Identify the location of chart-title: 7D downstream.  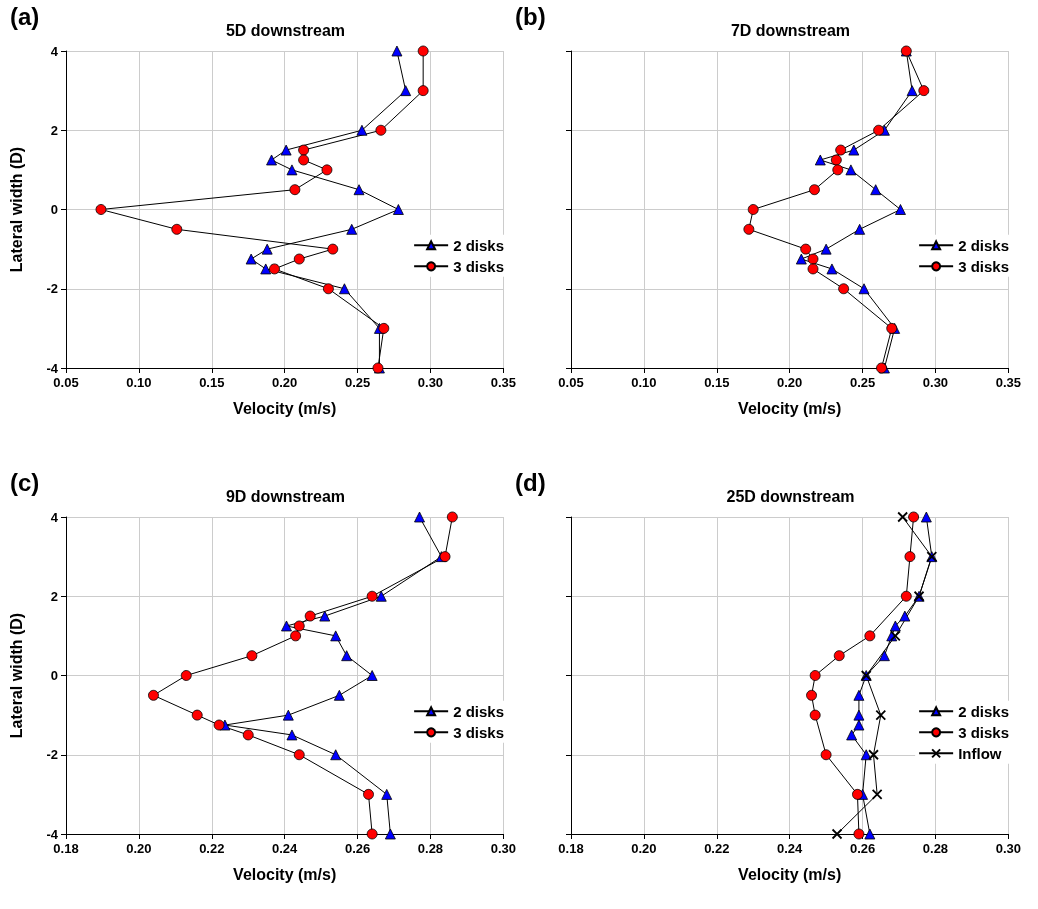
(790, 30).